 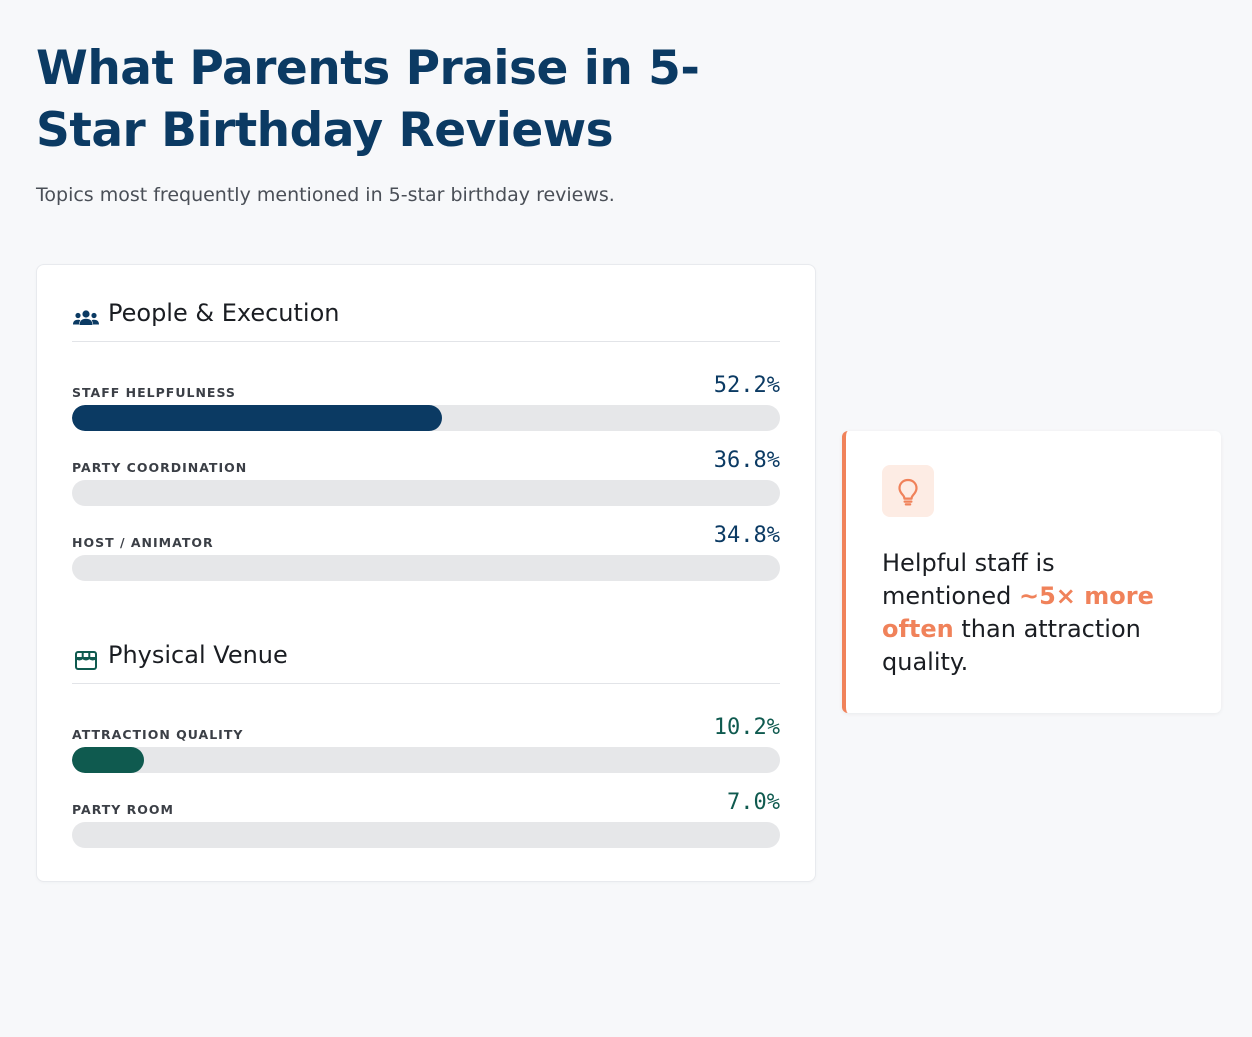 What do you see at coordinates (160, 467) in the screenshot?
I see `bar-label: PARTY COORDINATION` at bounding box center [160, 467].